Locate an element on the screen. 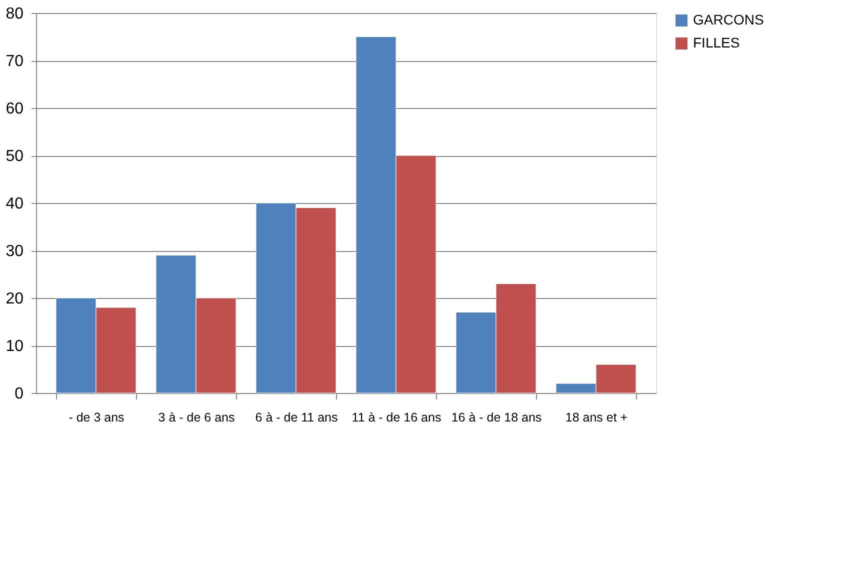 The height and width of the screenshot is (562, 862). x-tick-label: 18 ans et + is located at coordinates (596, 417).